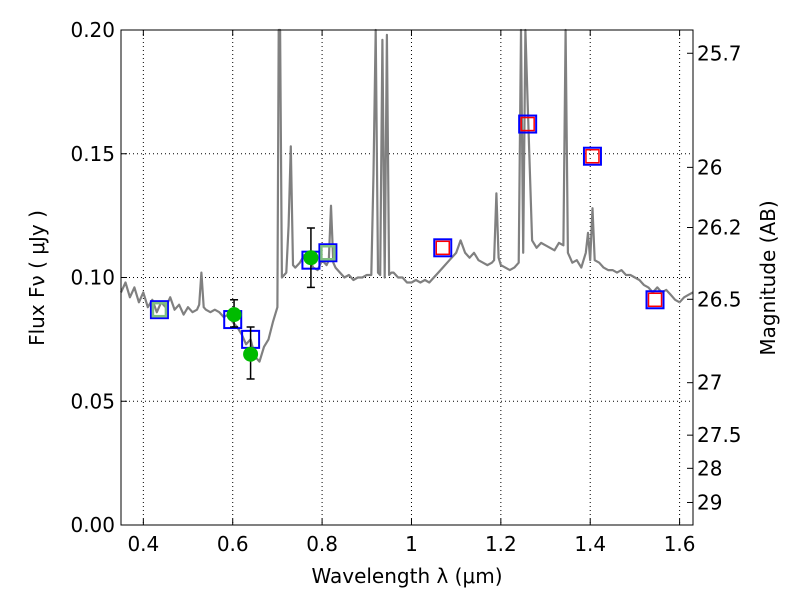 The image size is (800, 600). Describe the element at coordinates (709, 502) in the screenshot. I see `right-tick-label: 29` at that location.